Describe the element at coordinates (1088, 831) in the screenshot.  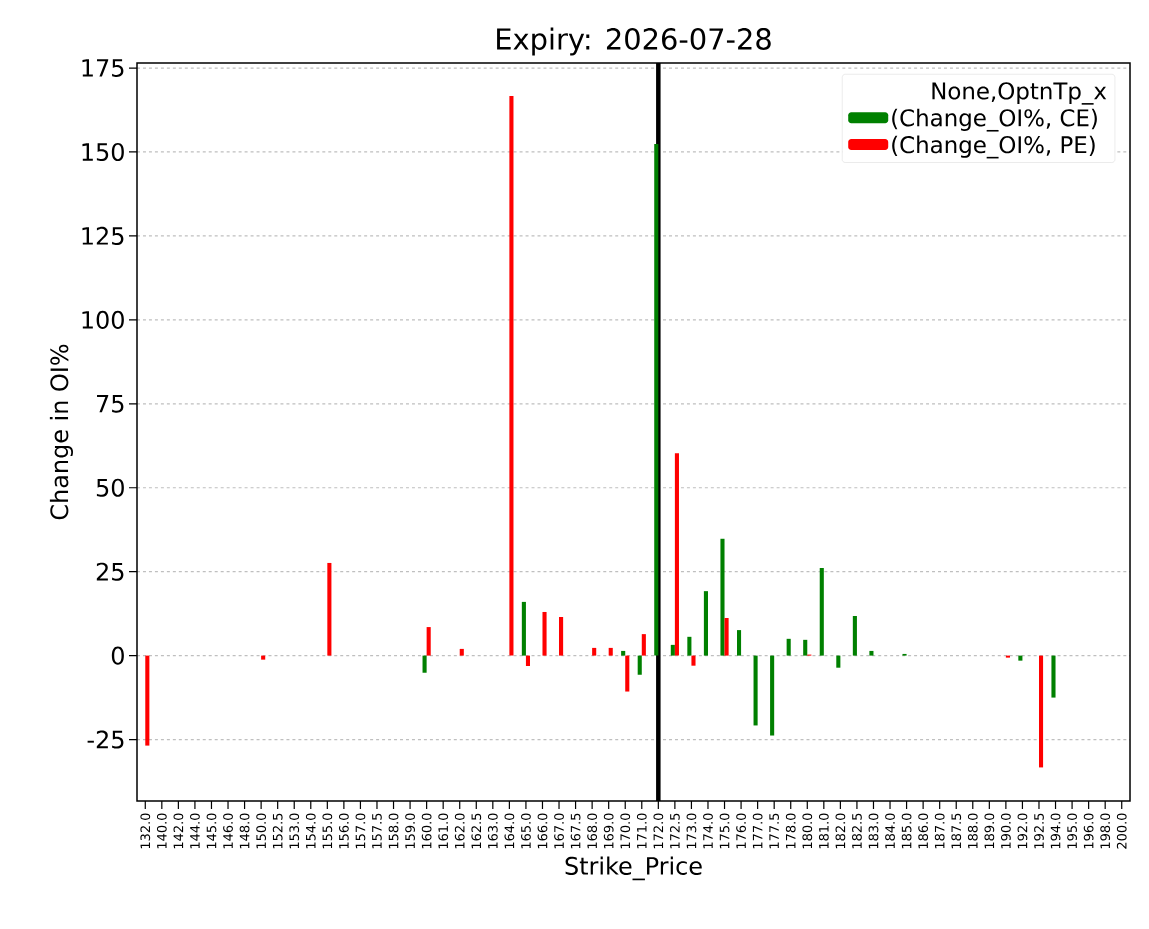
I see `x-tick-label: 196.0` at that location.